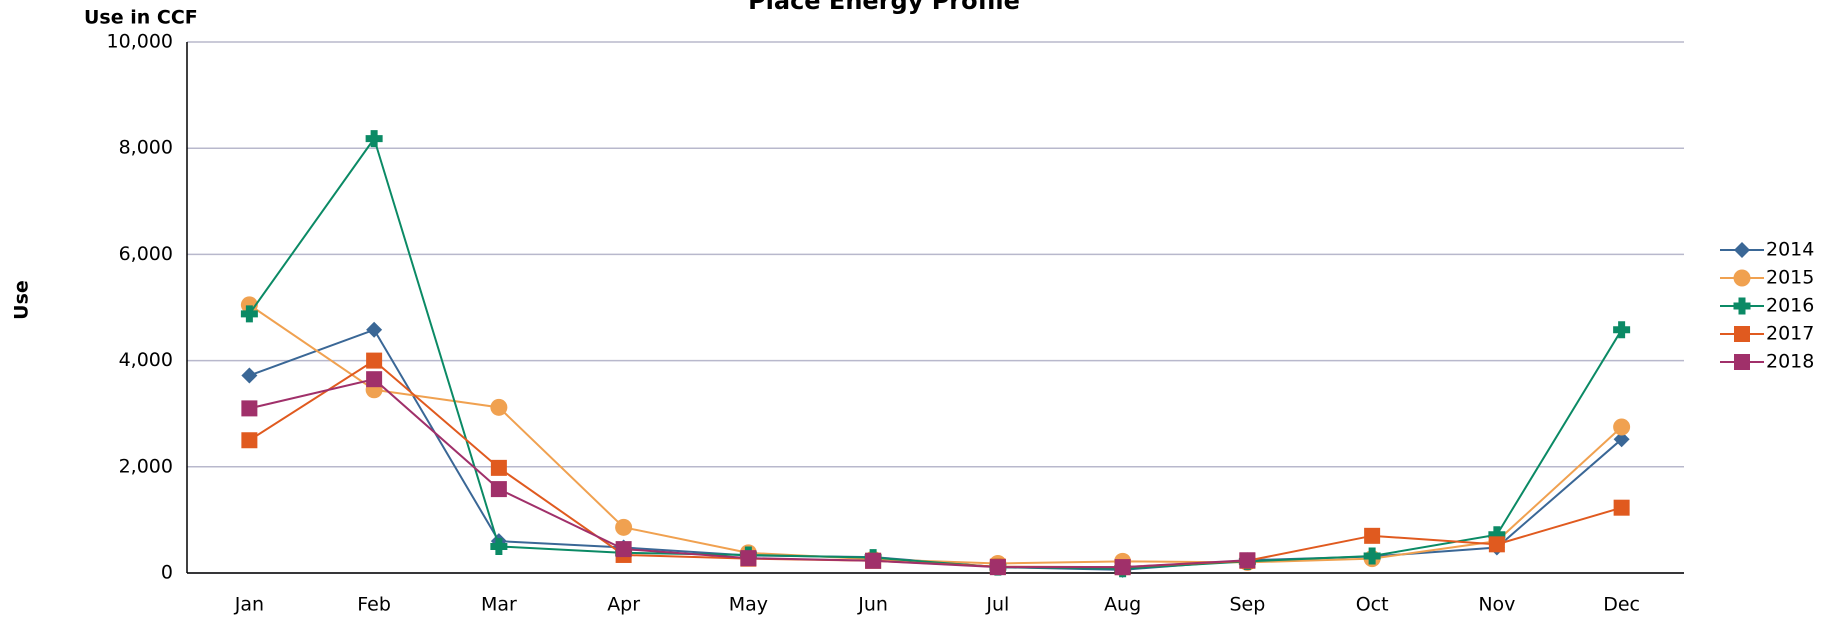 This screenshot has width=1824, height=618. Describe the element at coordinates (499, 605) in the screenshot. I see `x-tick-label: Mar` at that location.